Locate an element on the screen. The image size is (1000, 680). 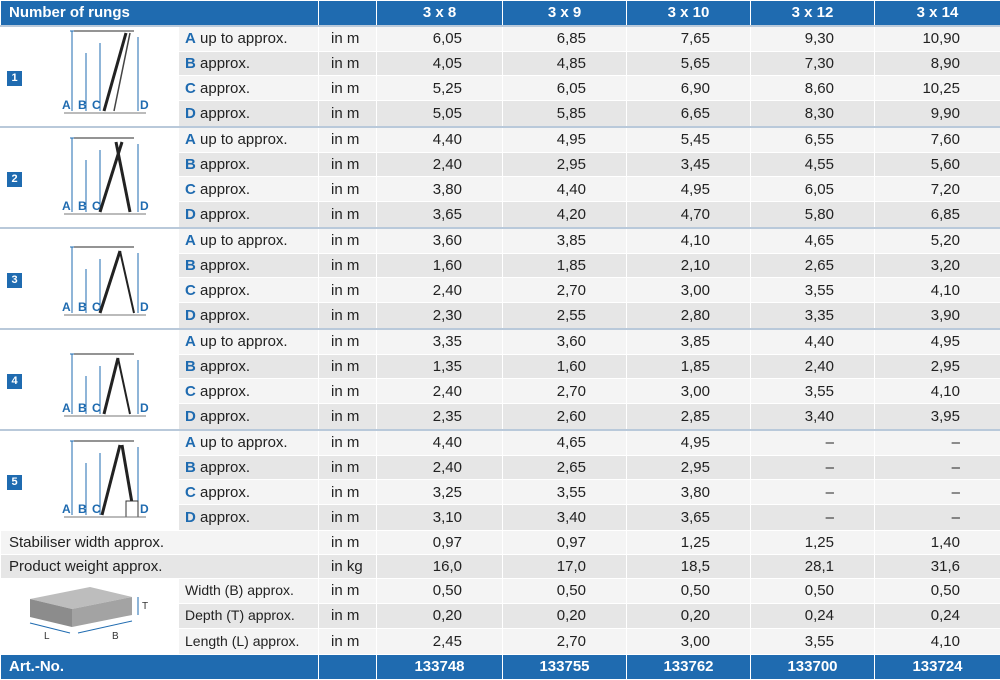
article-number-label: Art.-No. is located at coordinates (160, 666).